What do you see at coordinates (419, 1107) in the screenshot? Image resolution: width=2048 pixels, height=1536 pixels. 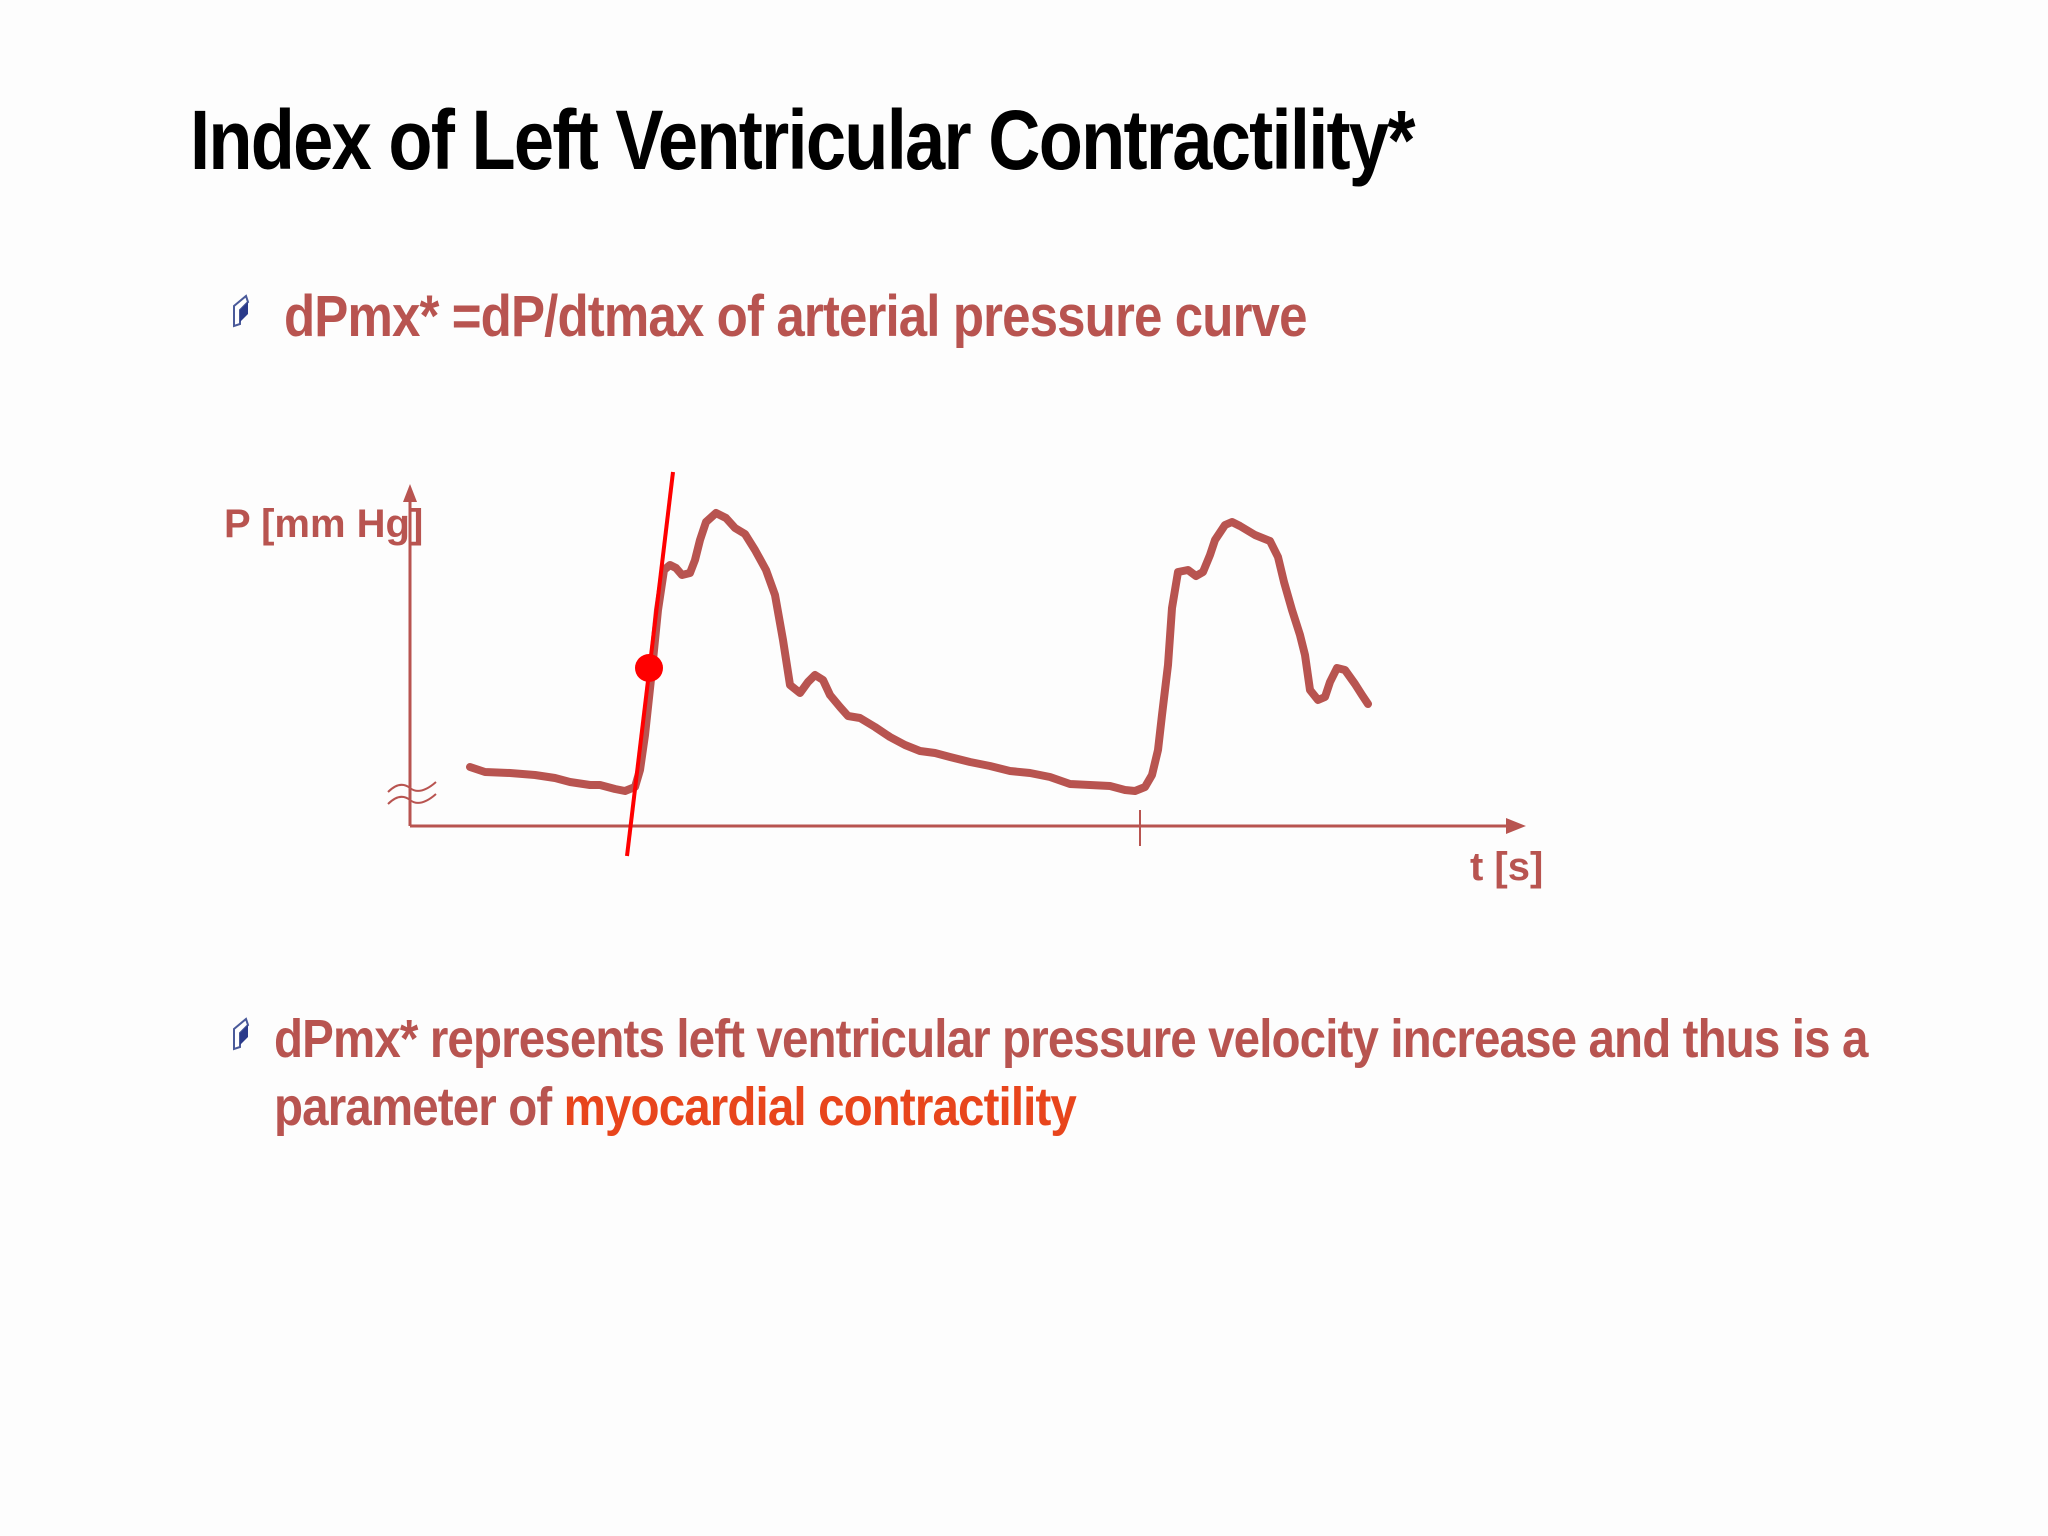 I see `bullet-text-2-prefix: parameter of` at bounding box center [419, 1107].